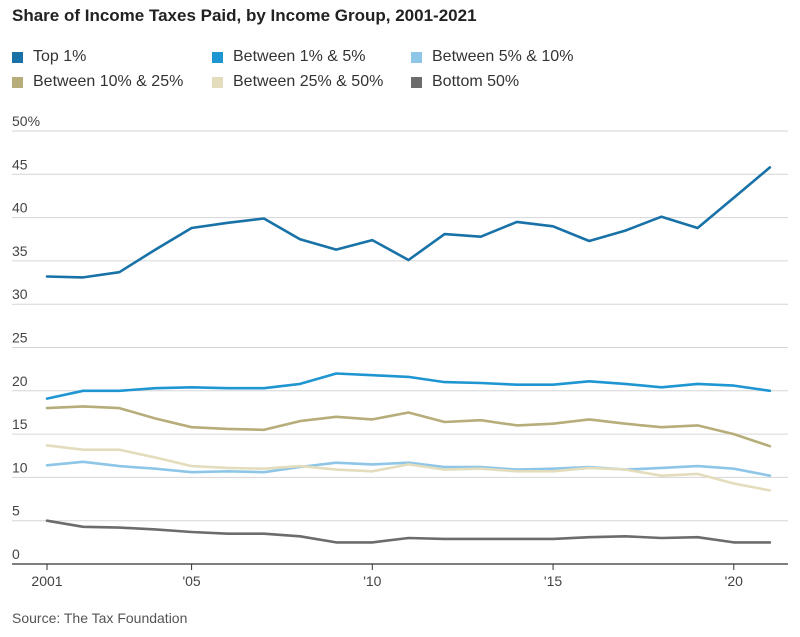  What do you see at coordinates (553, 581) in the screenshot?
I see `x-tick-label: '15` at bounding box center [553, 581].